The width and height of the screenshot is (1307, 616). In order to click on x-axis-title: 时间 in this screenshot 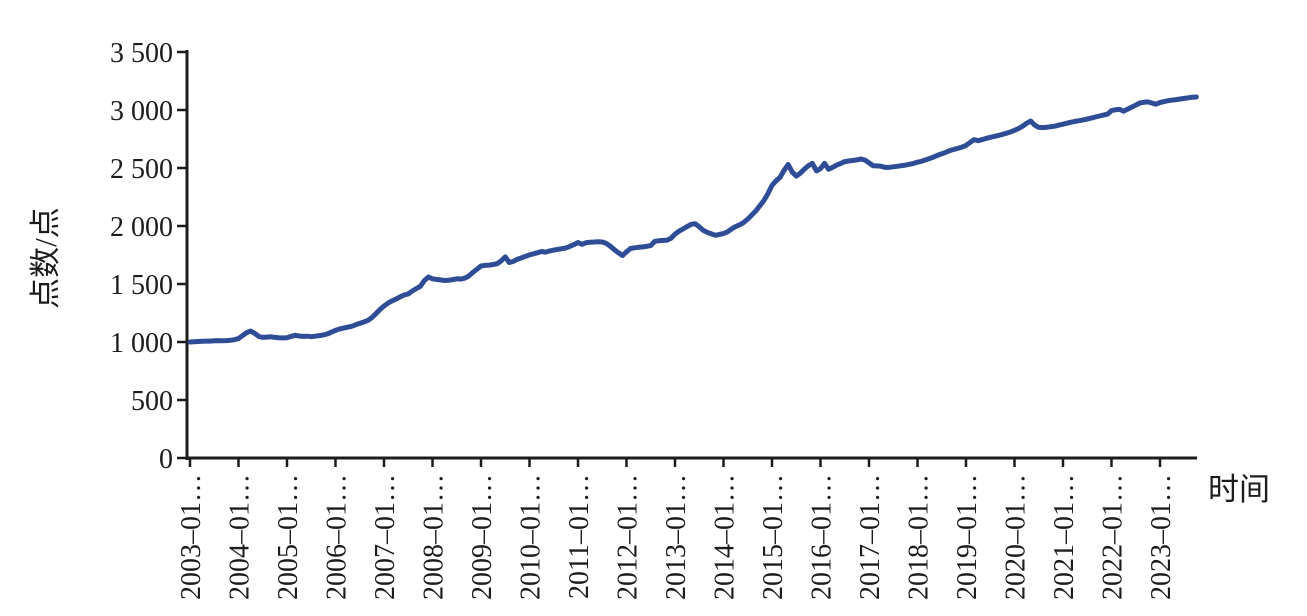, I will do `click(1239, 489)`.